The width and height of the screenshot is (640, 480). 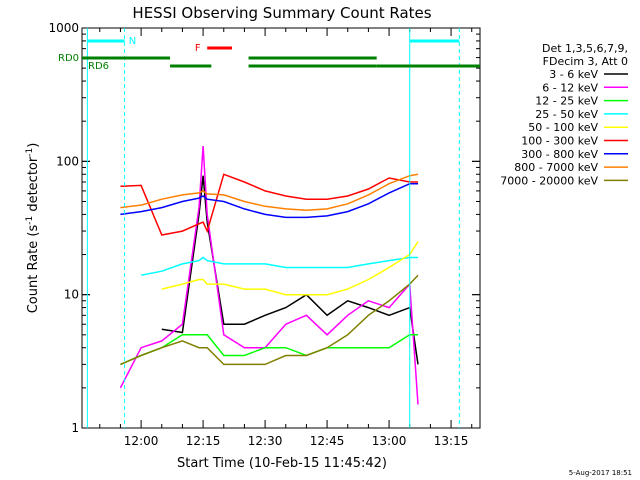 I want to click on legend-entry: 800 - 7000 keV, so click(x=556, y=167).